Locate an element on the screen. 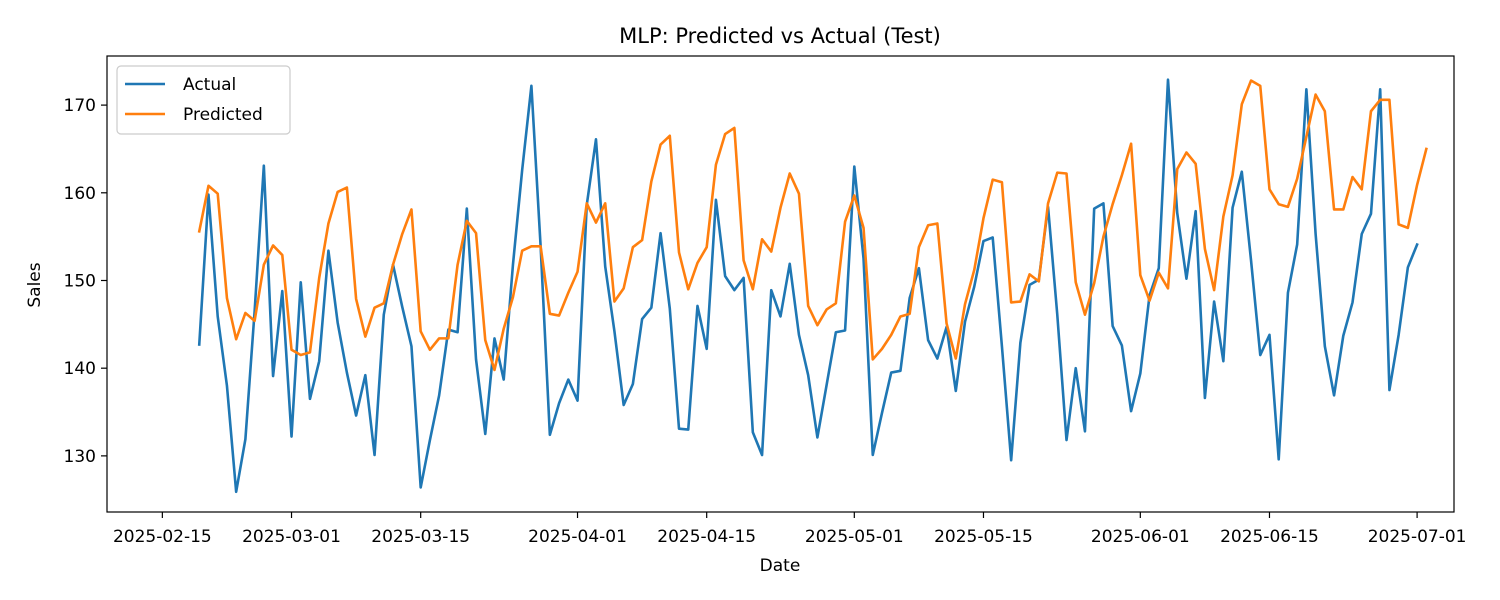  x-tick-label: 2025-04-01 is located at coordinates (577, 537).